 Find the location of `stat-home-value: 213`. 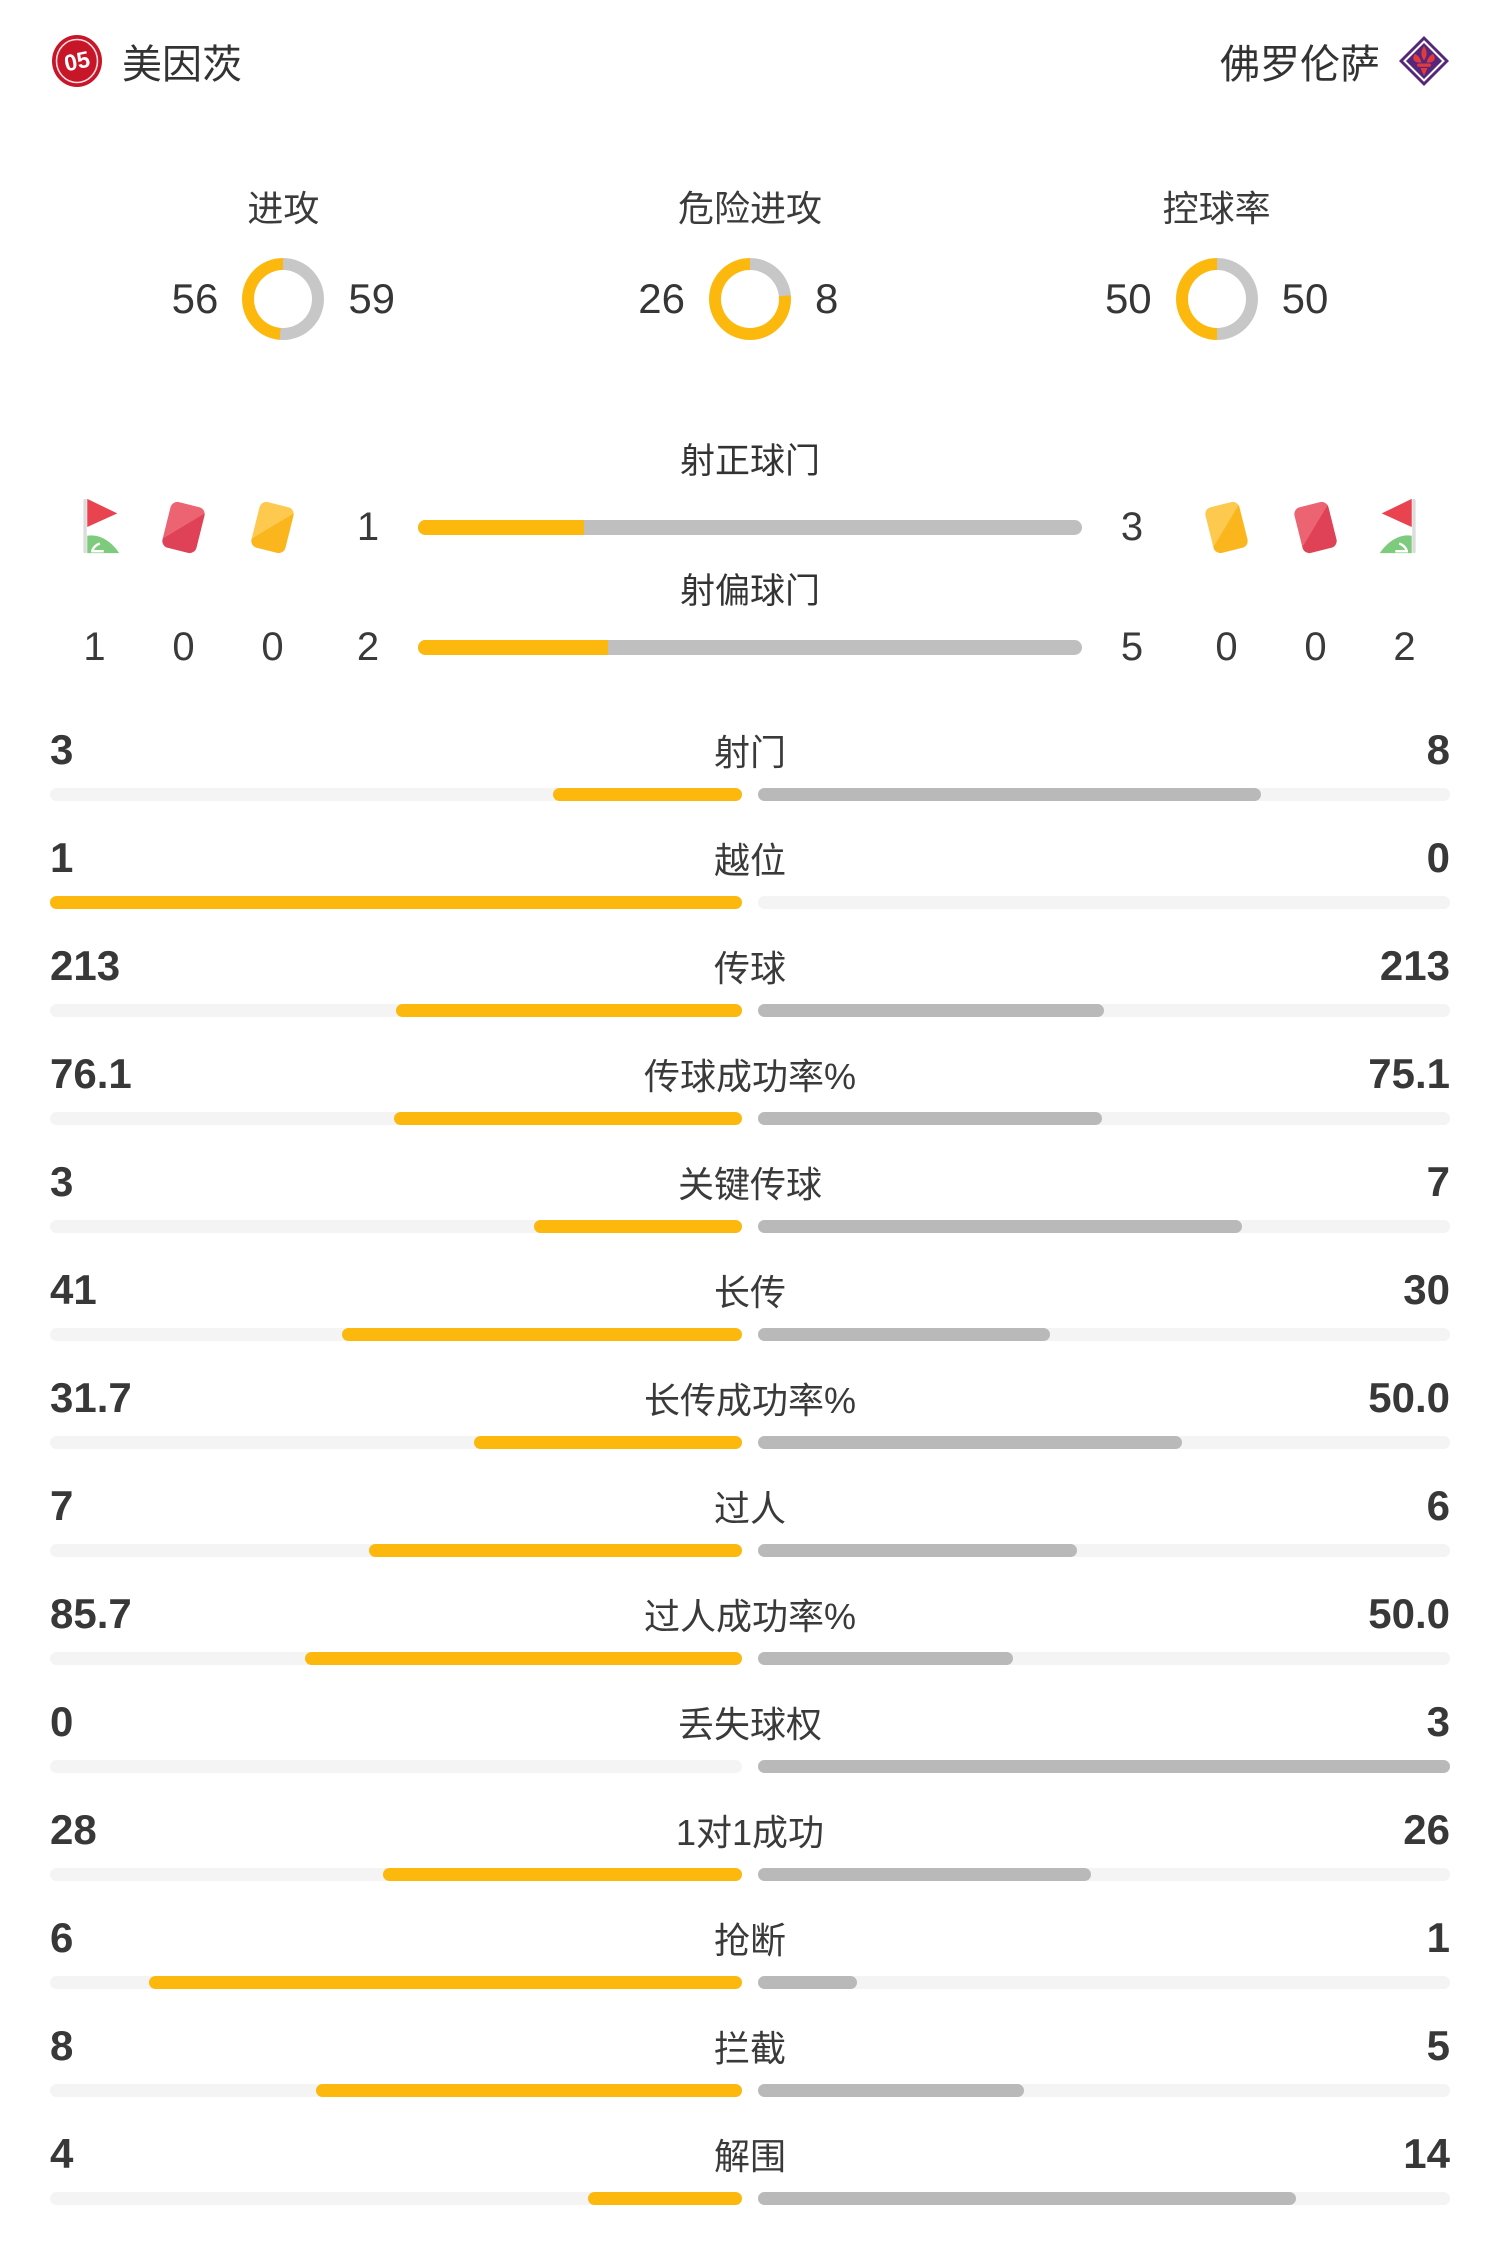

stat-home-value: 213 is located at coordinates (85, 965).